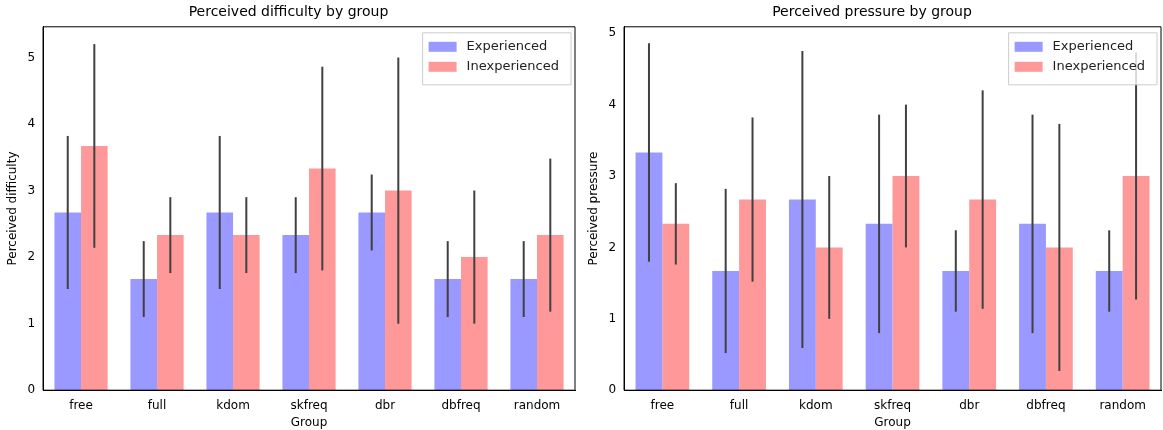  Describe the element at coordinates (872, 11) in the screenshot. I see `chart-title: Perceived pressure by group` at that location.